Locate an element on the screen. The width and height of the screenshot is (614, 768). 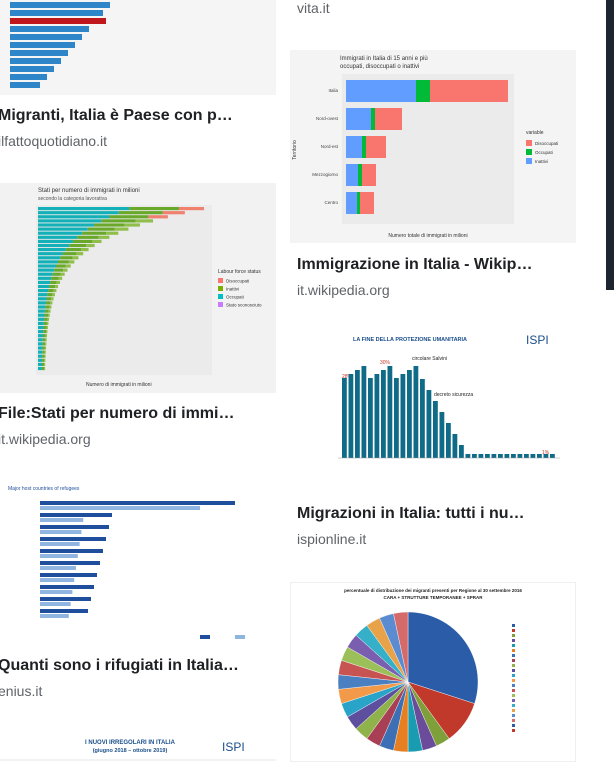
image-bg is located at coordinates (138, 751).